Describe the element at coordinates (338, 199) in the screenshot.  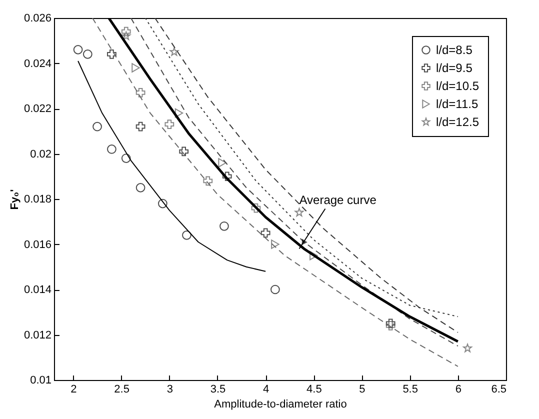
I see `annotation: Average curve` at that location.